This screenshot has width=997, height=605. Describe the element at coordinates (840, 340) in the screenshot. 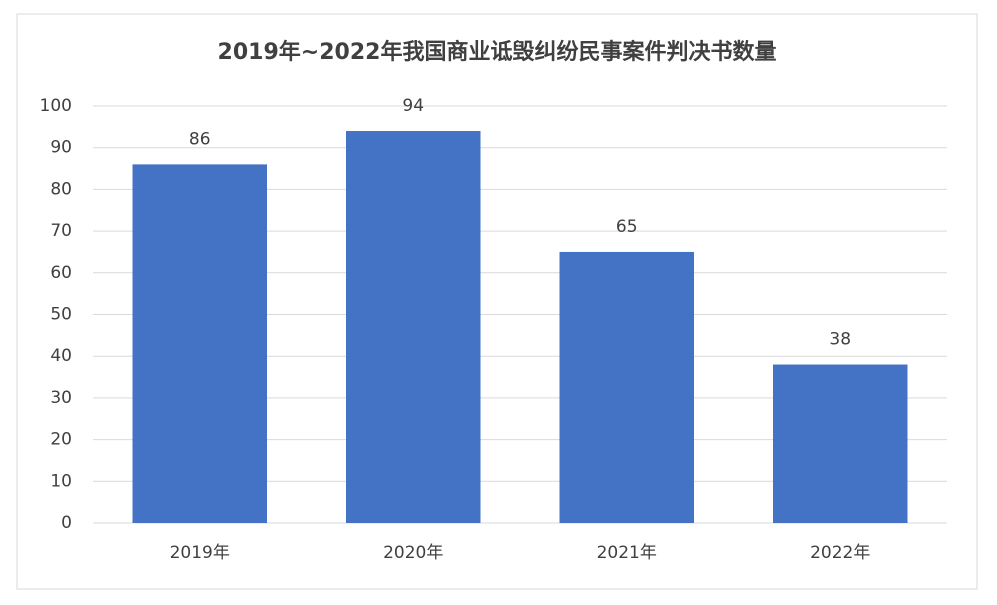

I see `data-label: 38` at that location.